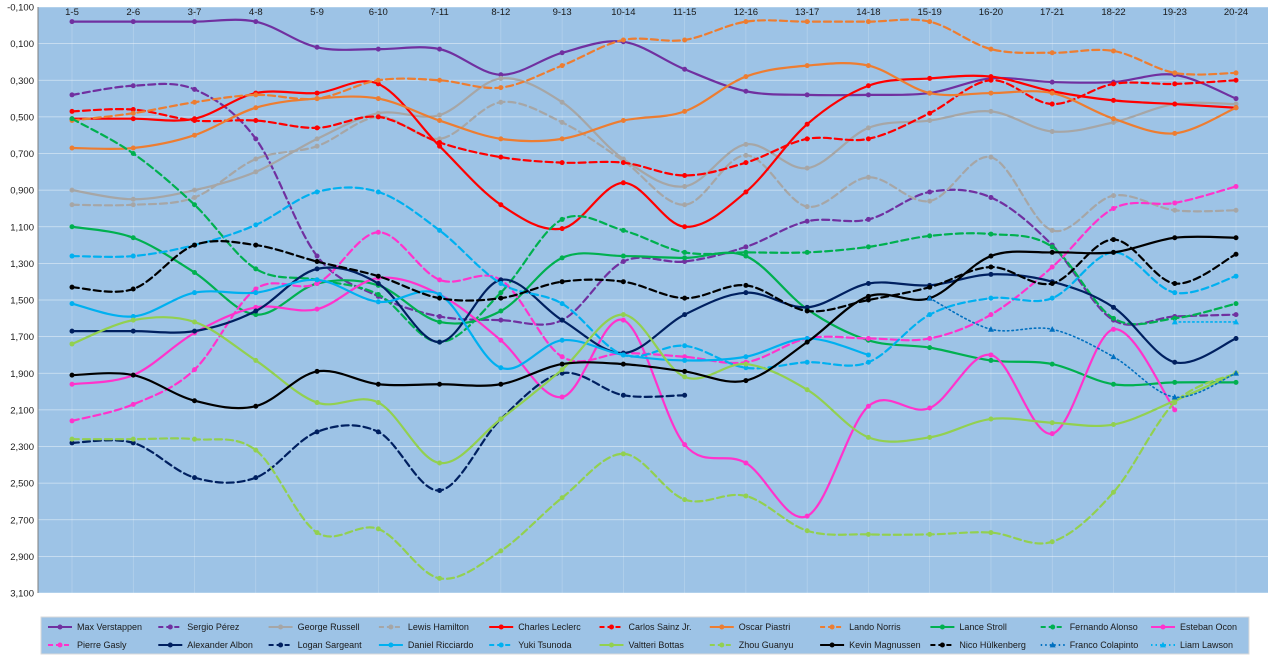 Image resolution: width=1280 pixels, height=665 pixels. Describe the element at coordinates (22, 594) in the screenshot. I see `y-tick-label: 3,100` at that location.